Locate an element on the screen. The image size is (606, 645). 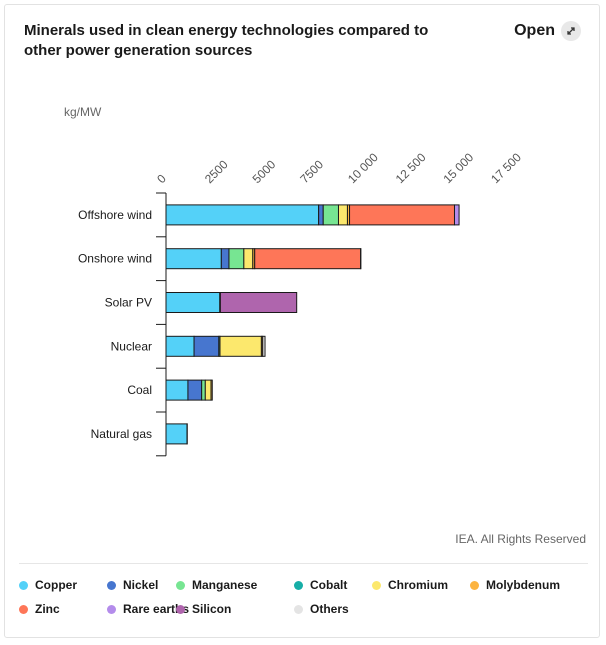
legend-item-manganese: Manganese is located at coordinates (216, 585).